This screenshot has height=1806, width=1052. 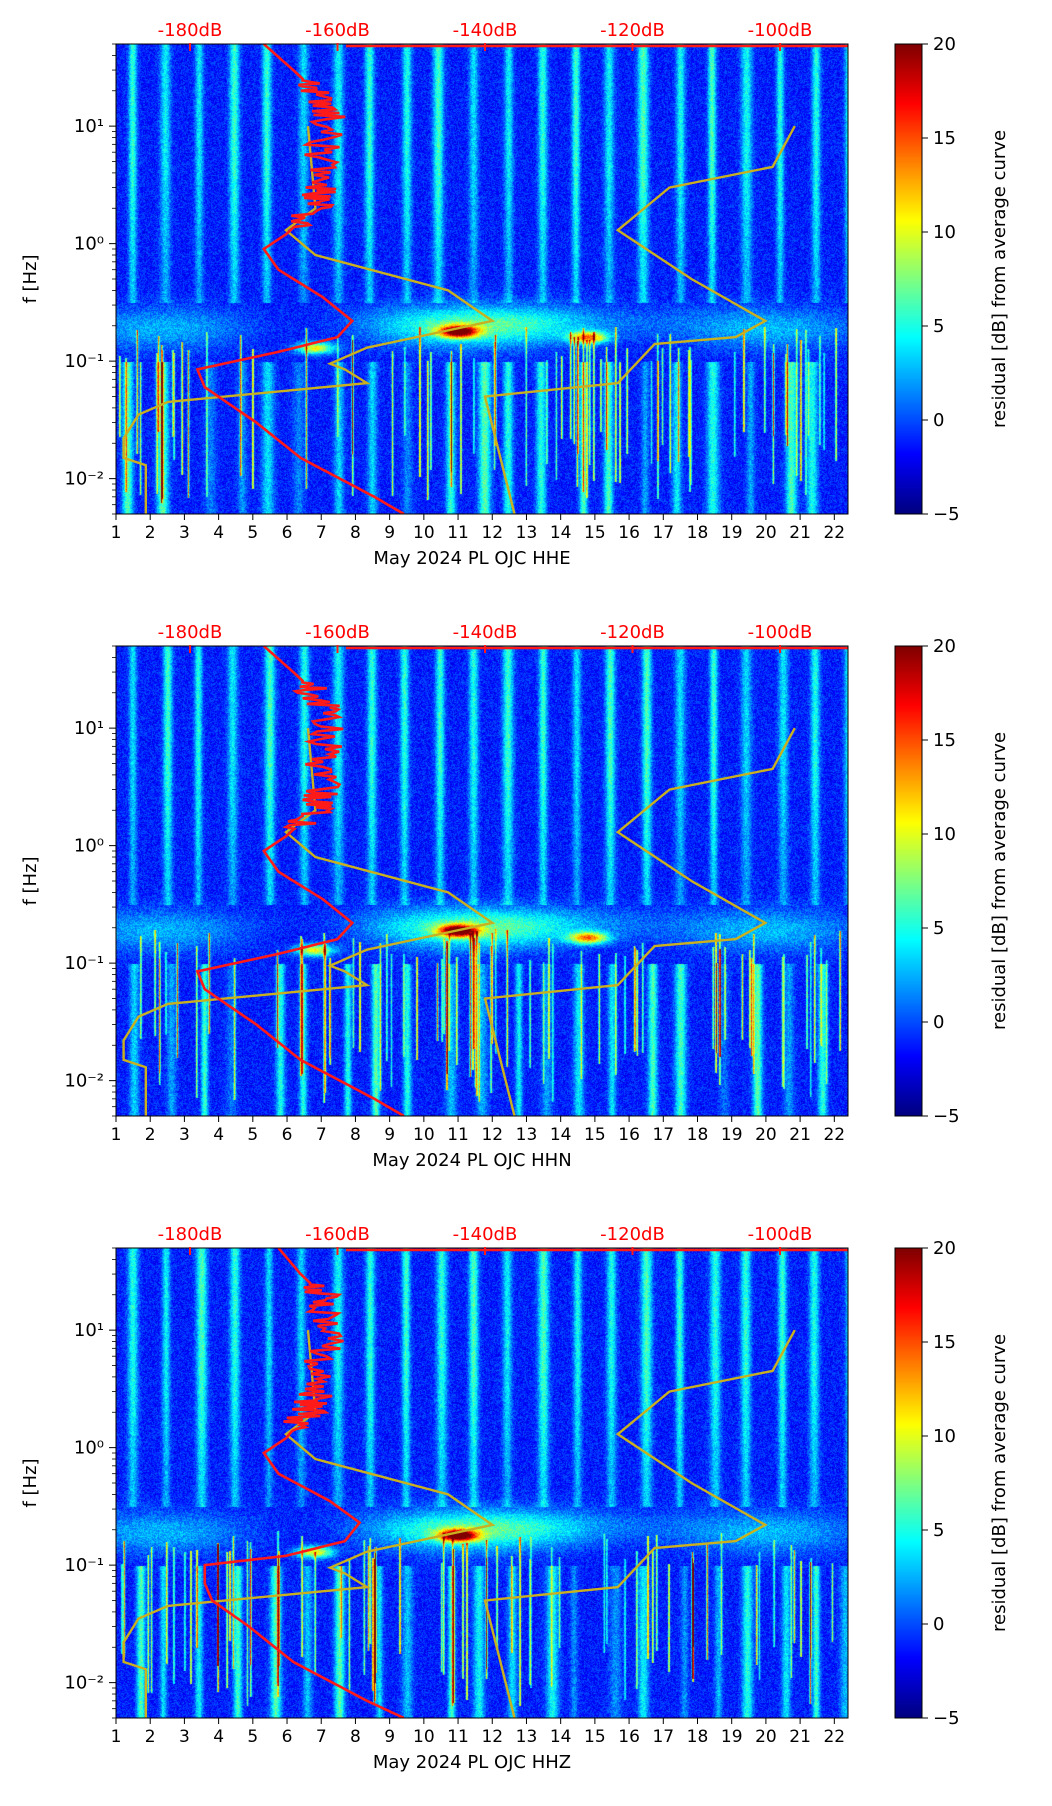 What do you see at coordinates (472, 1762) in the screenshot?
I see `x-axis-label: May 2024 PL OJC HHZ` at bounding box center [472, 1762].